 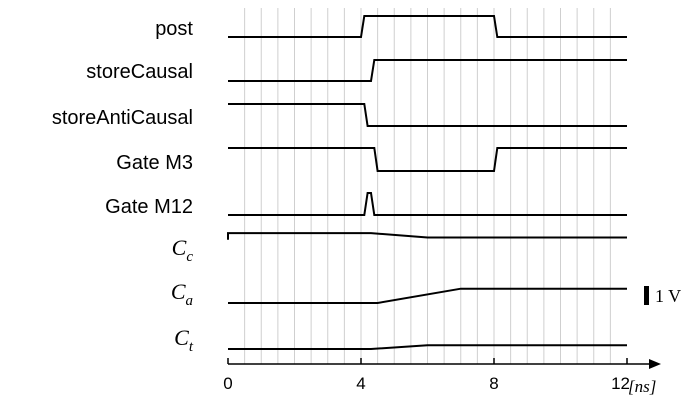 I want to click on signal-label: Gate M3, so click(x=154, y=163).